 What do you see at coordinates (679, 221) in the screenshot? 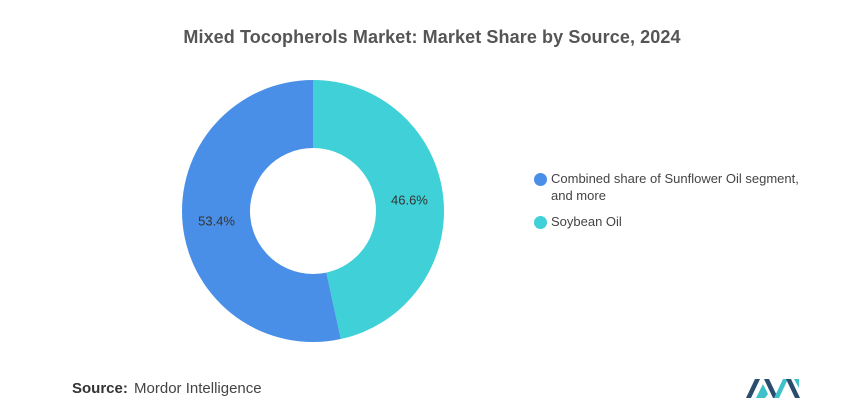
I see `legend-item-soybean-oil: Soybean Oil` at bounding box center [679, 221].